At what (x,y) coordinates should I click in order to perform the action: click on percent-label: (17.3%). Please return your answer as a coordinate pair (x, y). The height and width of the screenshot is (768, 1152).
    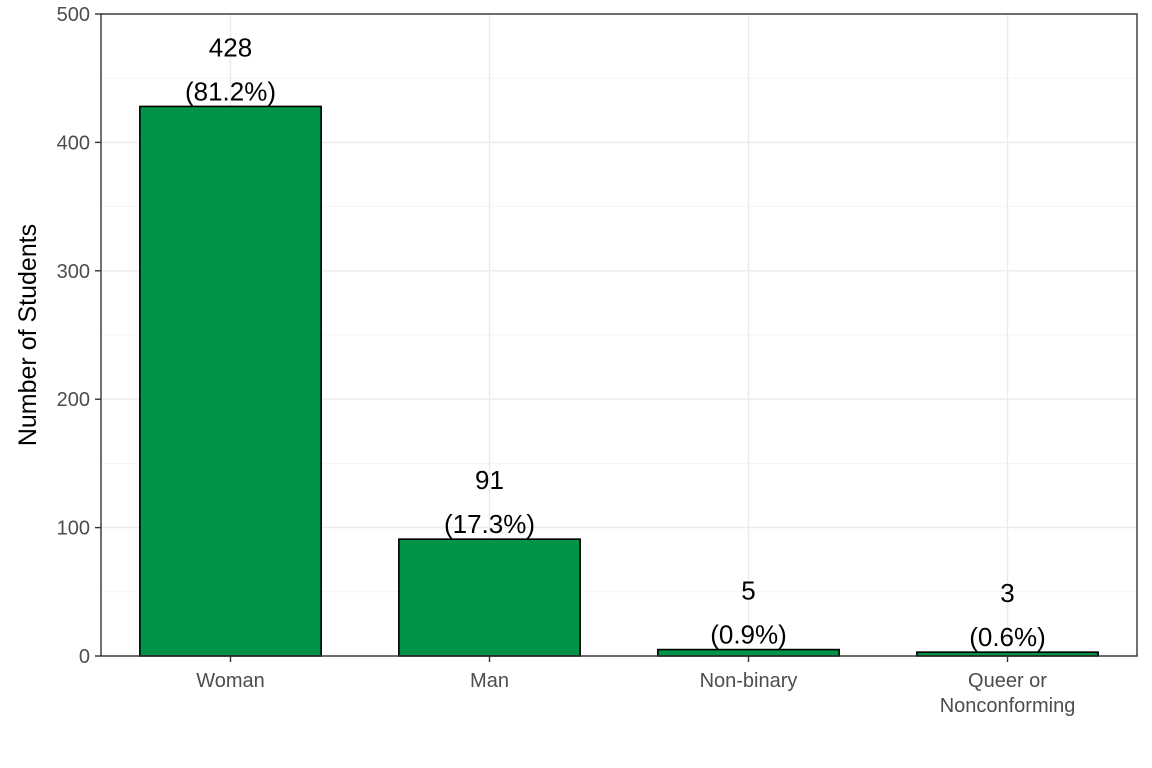
    Looking at the image, I should click on (489, 524).